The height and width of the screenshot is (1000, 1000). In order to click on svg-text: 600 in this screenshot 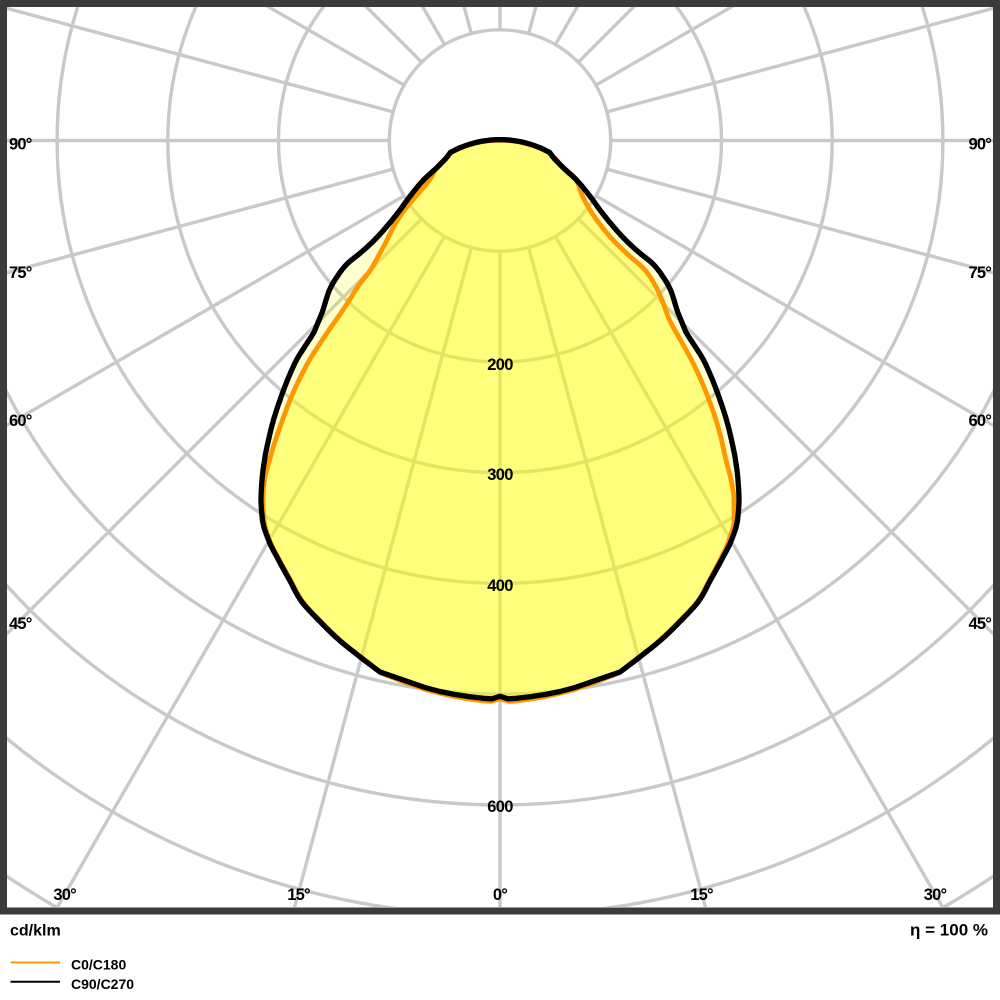, I will do `click(500, 807)`.